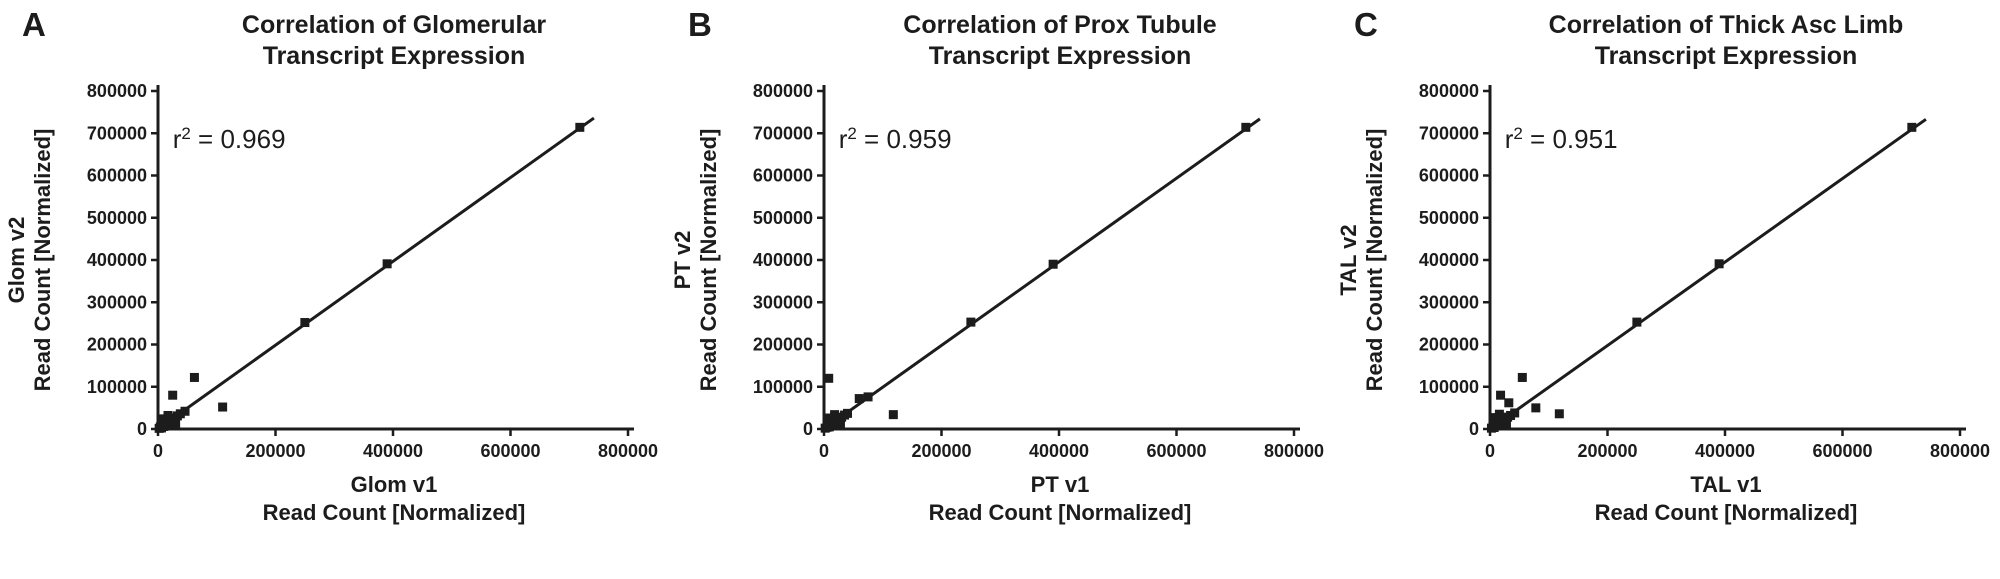 Image resolution: width=2000 pixels, height=579 pixels. What do you see at coordinates (1060, 484) in the screenshot?
I see `x-axis-label-line1: PT v1` at bounding box center [1060, 484].